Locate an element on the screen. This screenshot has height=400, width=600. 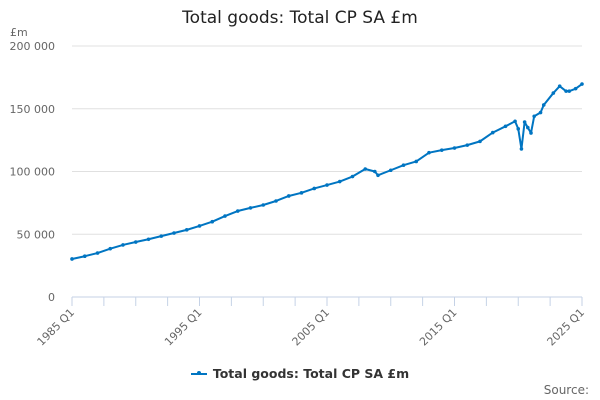
y-tick-label: 150 000 is located at coordinates (33, 109).